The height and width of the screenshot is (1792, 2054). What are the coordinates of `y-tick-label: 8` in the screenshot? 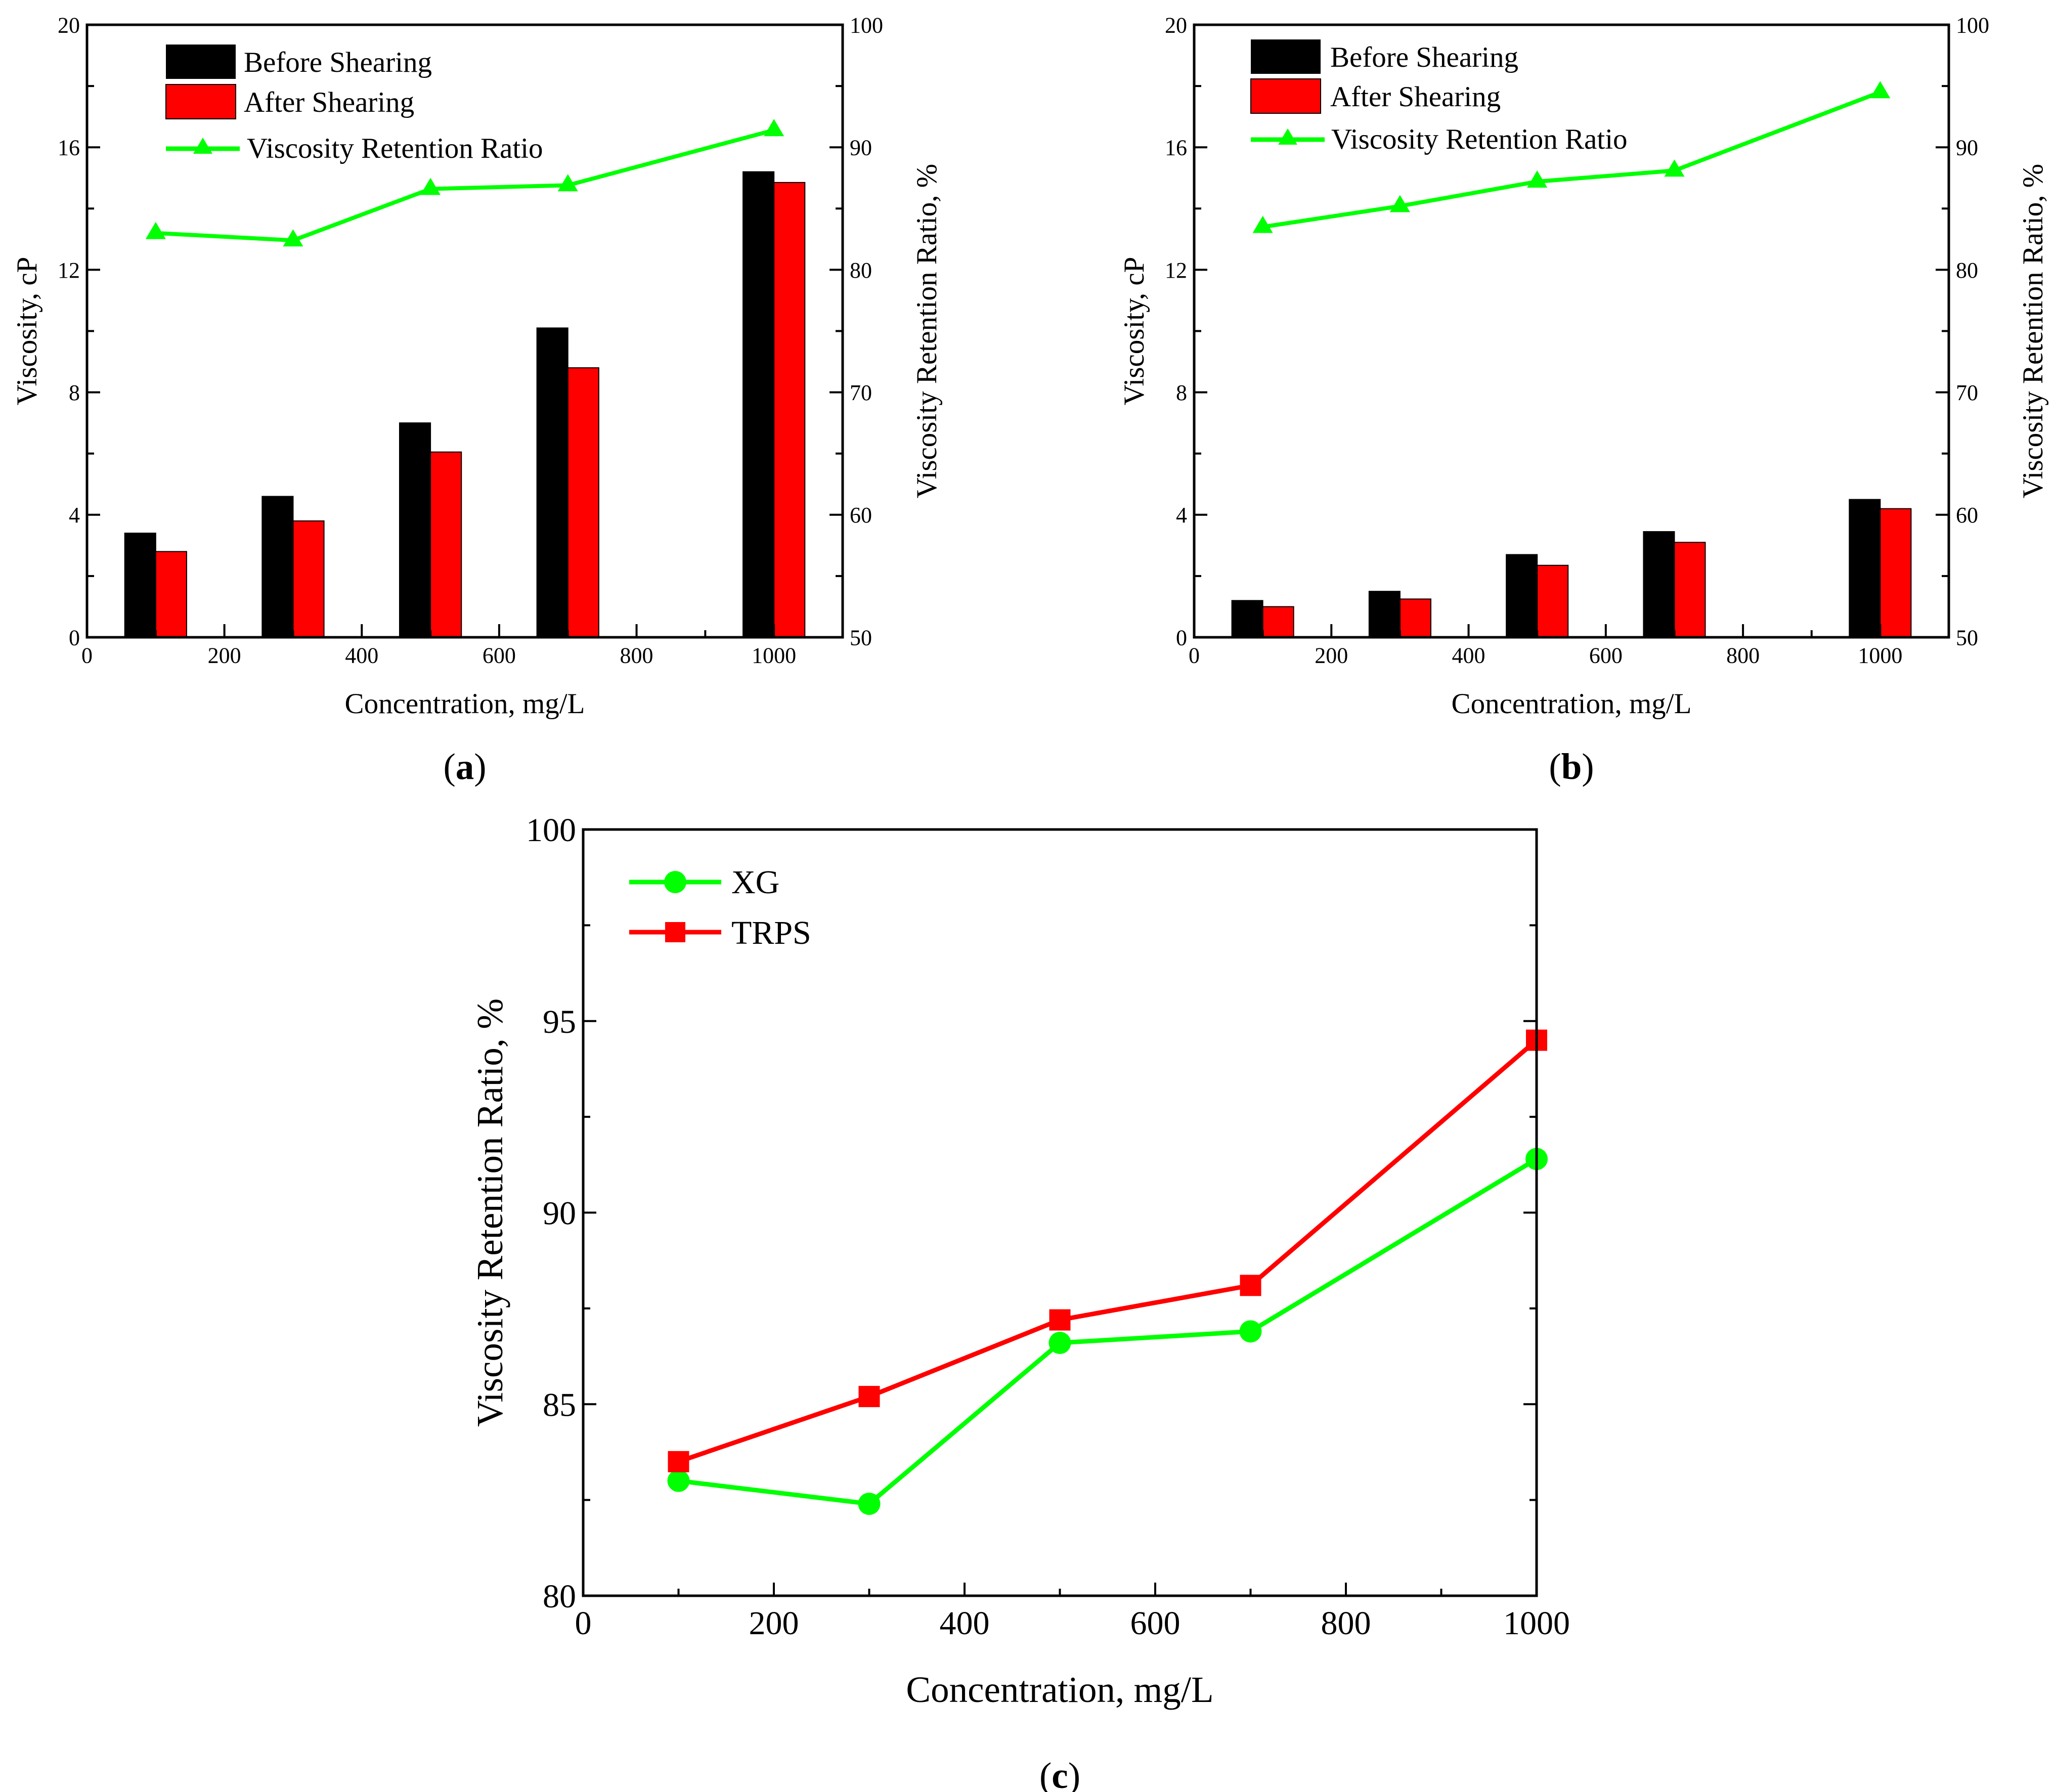 It's located at (74, 392).